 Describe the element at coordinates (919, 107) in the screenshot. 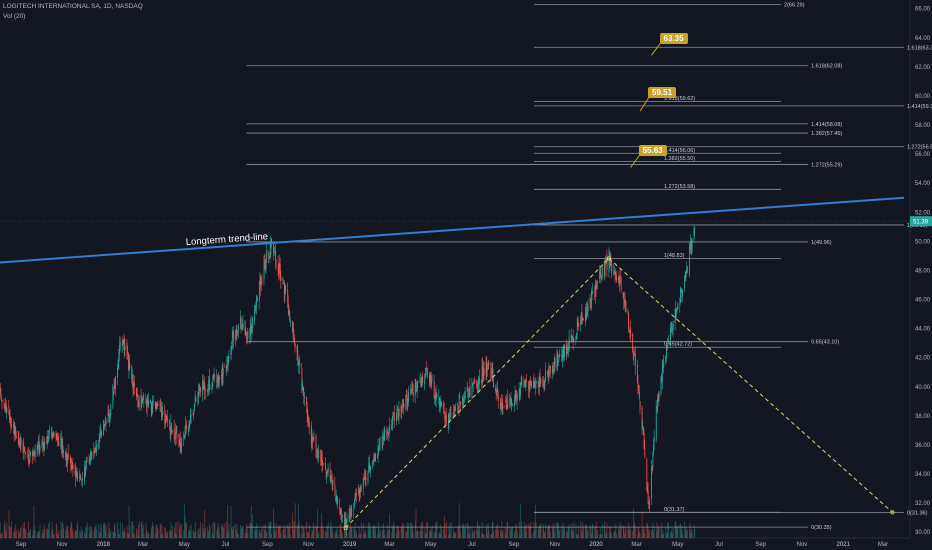

I see `fib-level-label: 1.414(59.32)` at that location.